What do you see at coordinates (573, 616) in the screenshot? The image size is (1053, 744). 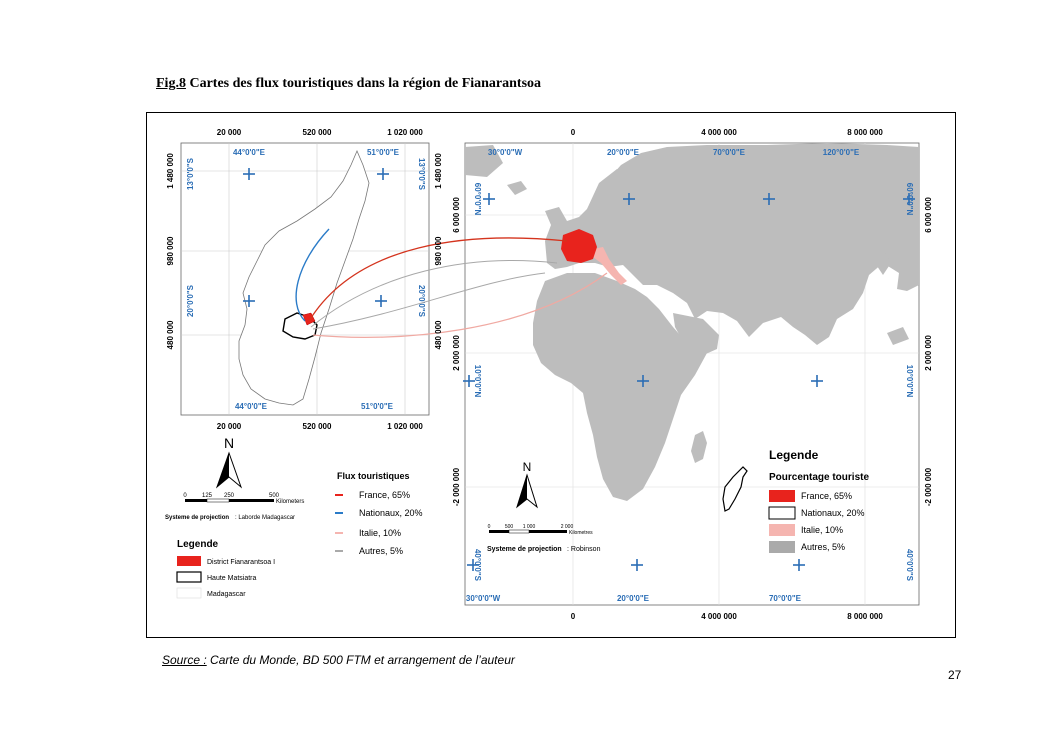 I see `right-x-tick-bottom: 0` at bounding box center [573, 616].